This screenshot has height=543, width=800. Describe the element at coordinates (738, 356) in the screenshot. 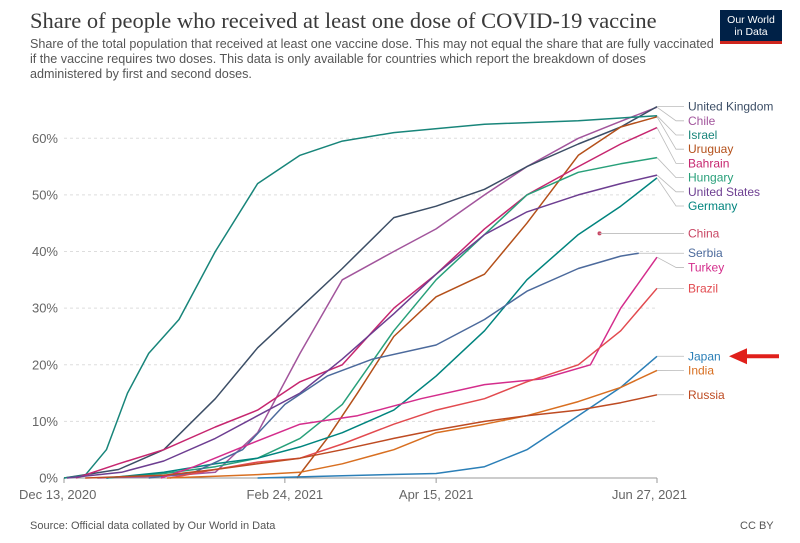

I see `annotation-arrow-head` at that location.